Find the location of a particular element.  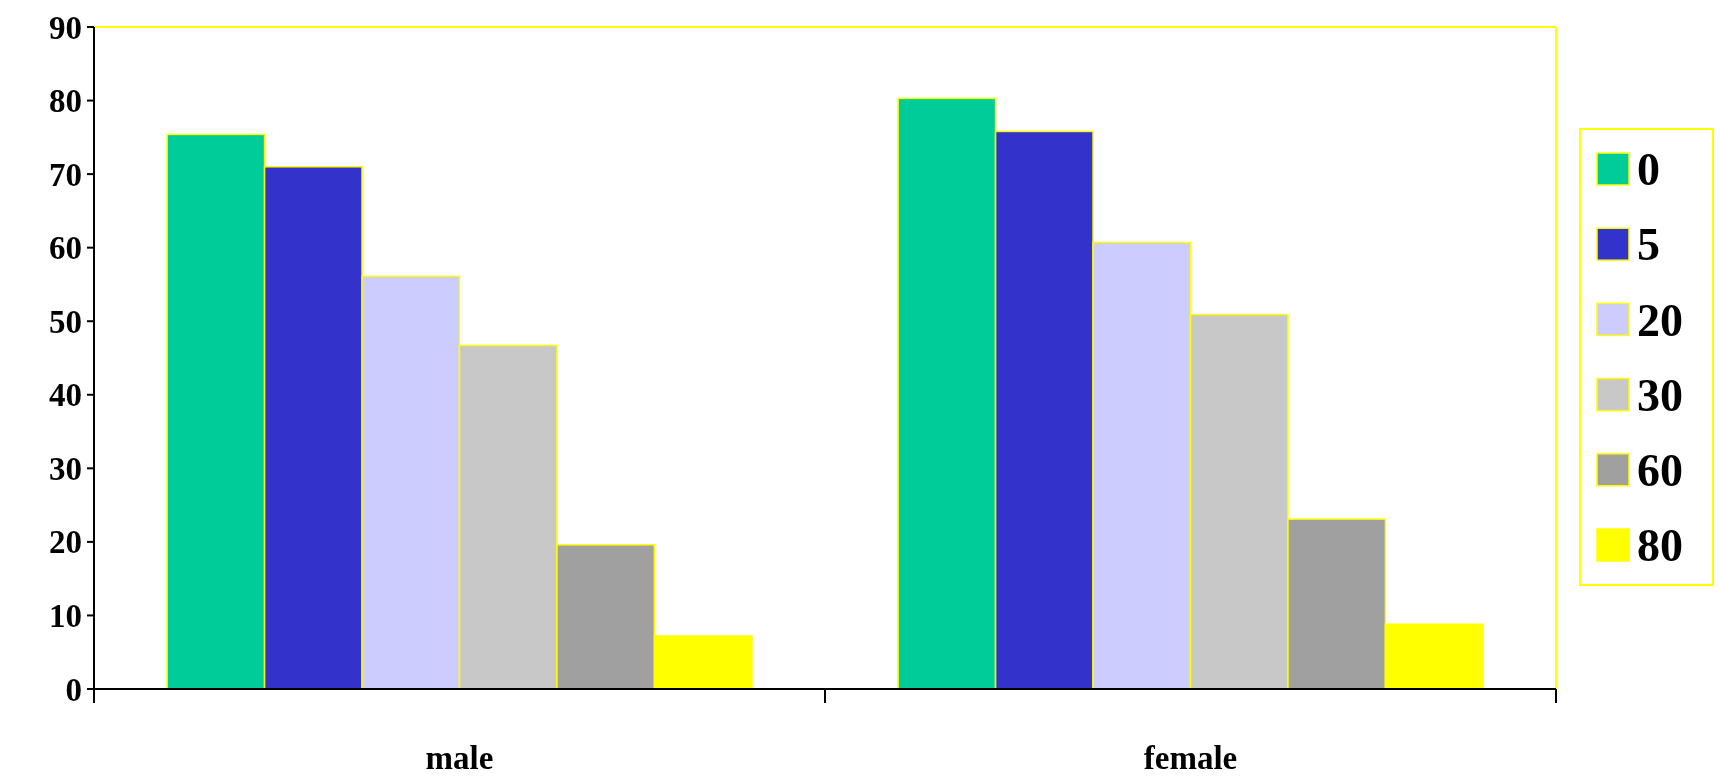

y-tick-label: 40 is located at coordinates (65, 395).